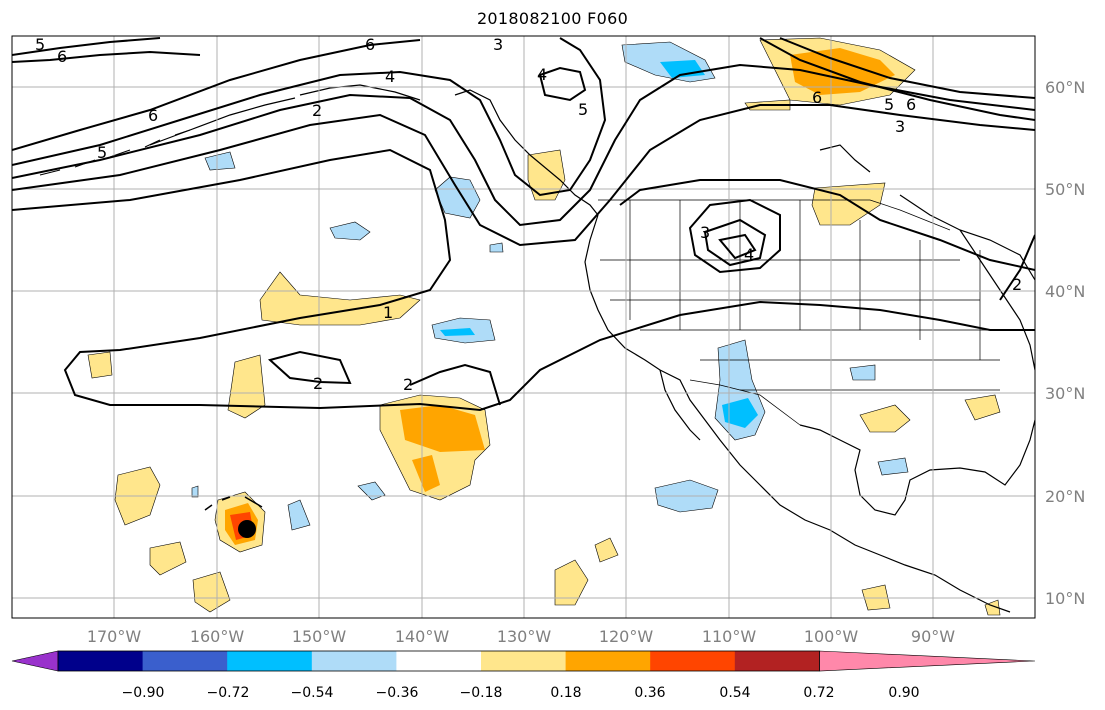 This screenshot has width=1105, height=710. Describe the element at coordinates (217, 636) in the screenshot. I see `lon-label: 160°W` at that location.